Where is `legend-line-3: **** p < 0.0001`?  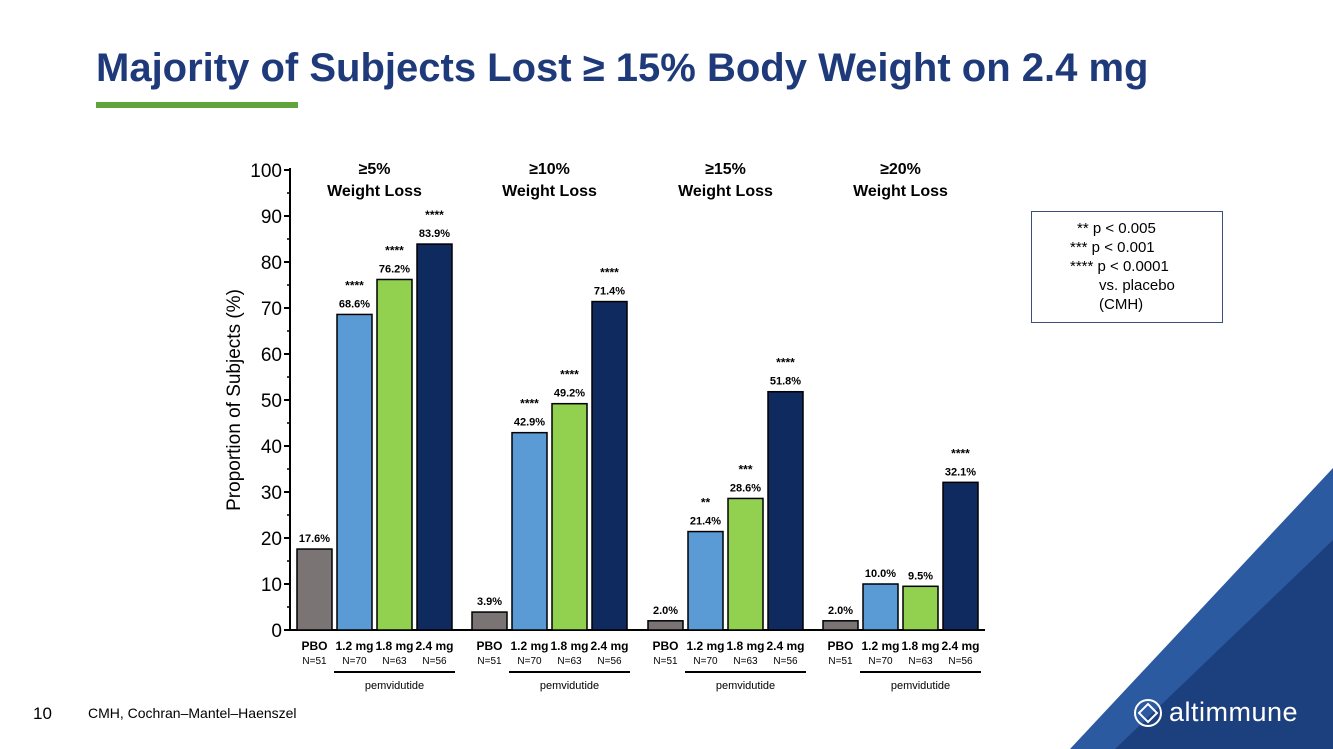 legend-line-3: **** p < 0.0001 is located at coordinates (1119, 266).